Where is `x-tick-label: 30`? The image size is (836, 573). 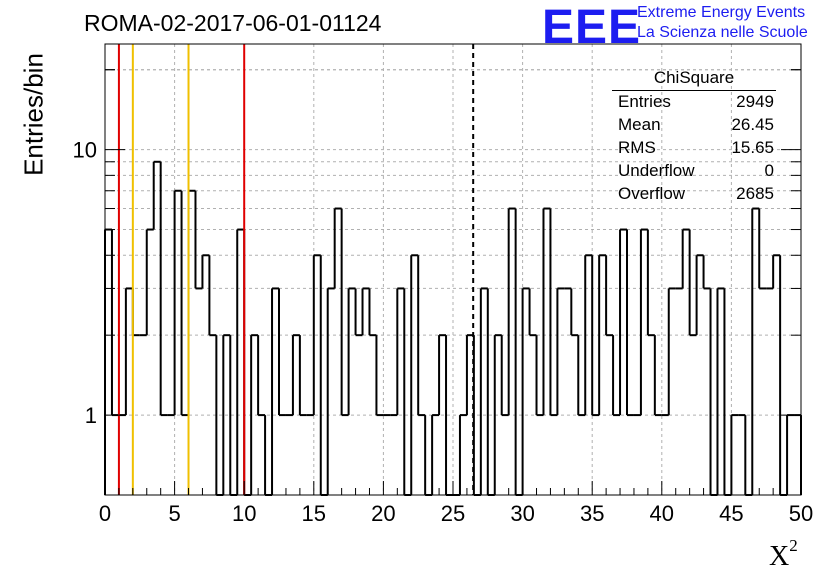 x-tick-label: 30 is located at coordinates (522, 513).